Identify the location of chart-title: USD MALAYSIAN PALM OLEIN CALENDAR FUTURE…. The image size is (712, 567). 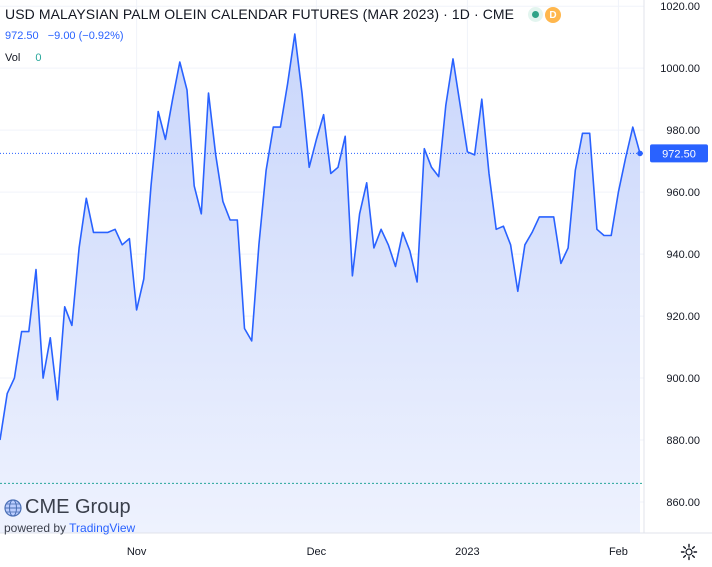
(260, 14).